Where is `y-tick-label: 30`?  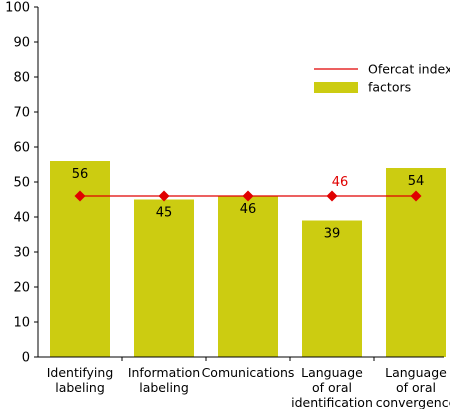
y-tick-label: 30 is located at coordinates (21, 253).